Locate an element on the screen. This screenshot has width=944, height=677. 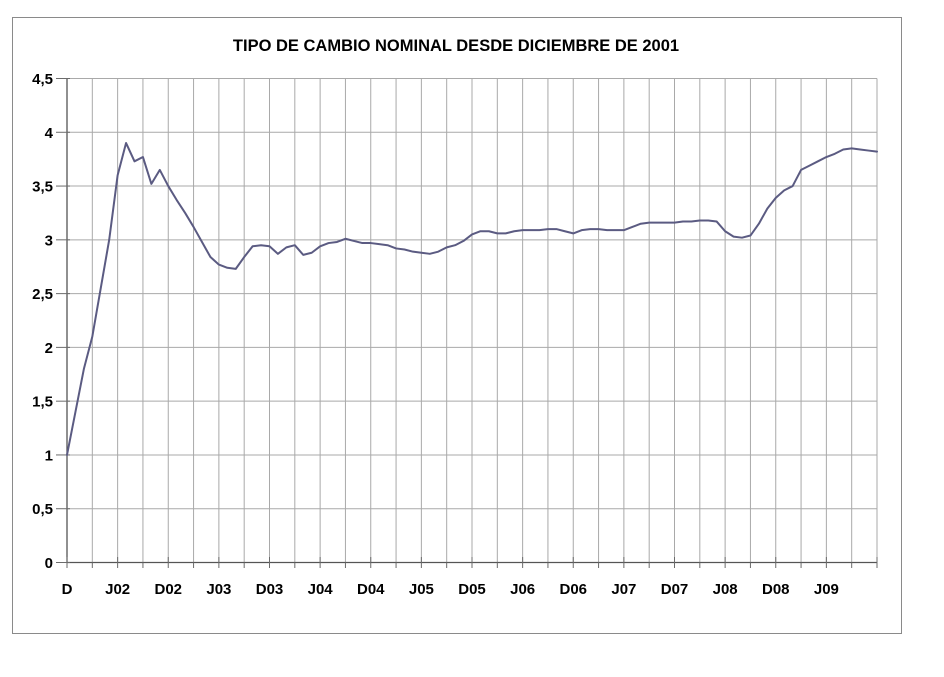
x-tick-label: J07 is located at coordinates (623, 589).